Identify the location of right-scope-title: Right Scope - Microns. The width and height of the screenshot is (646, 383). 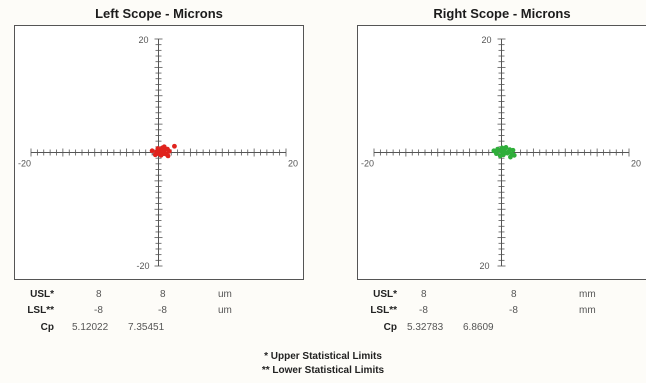
(502, 13).